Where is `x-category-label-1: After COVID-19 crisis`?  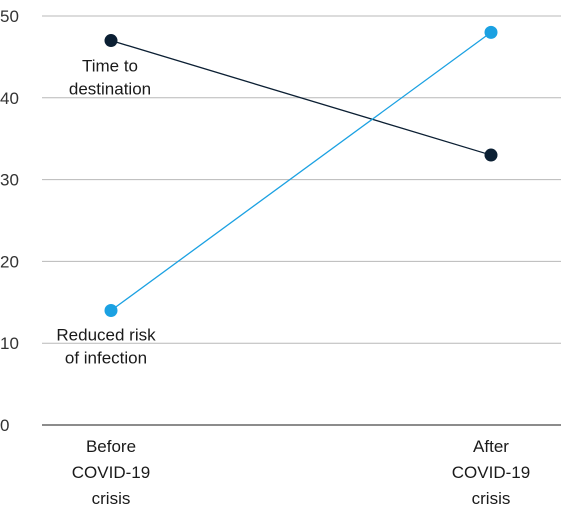
x-category-label-1: After COVID-19 crisis is located at coordinates (491, 472).